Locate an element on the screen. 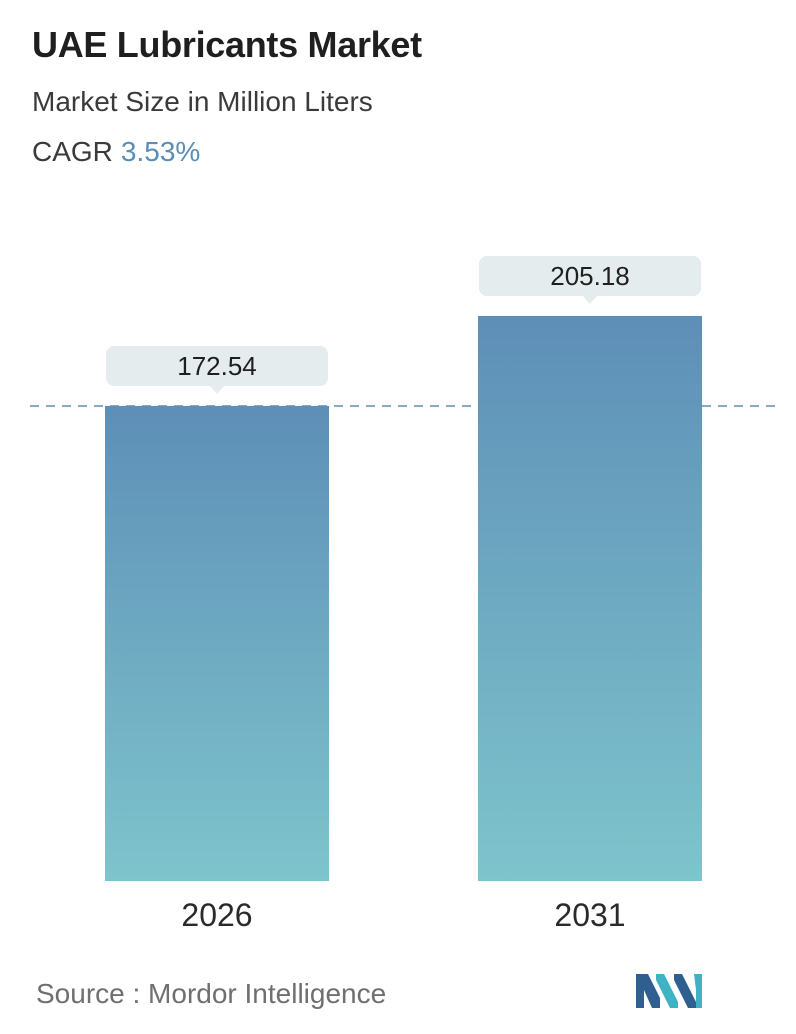 The width and height of the screenshot is (796, 1034). bar-2026 is located at coordinates (217, 643).